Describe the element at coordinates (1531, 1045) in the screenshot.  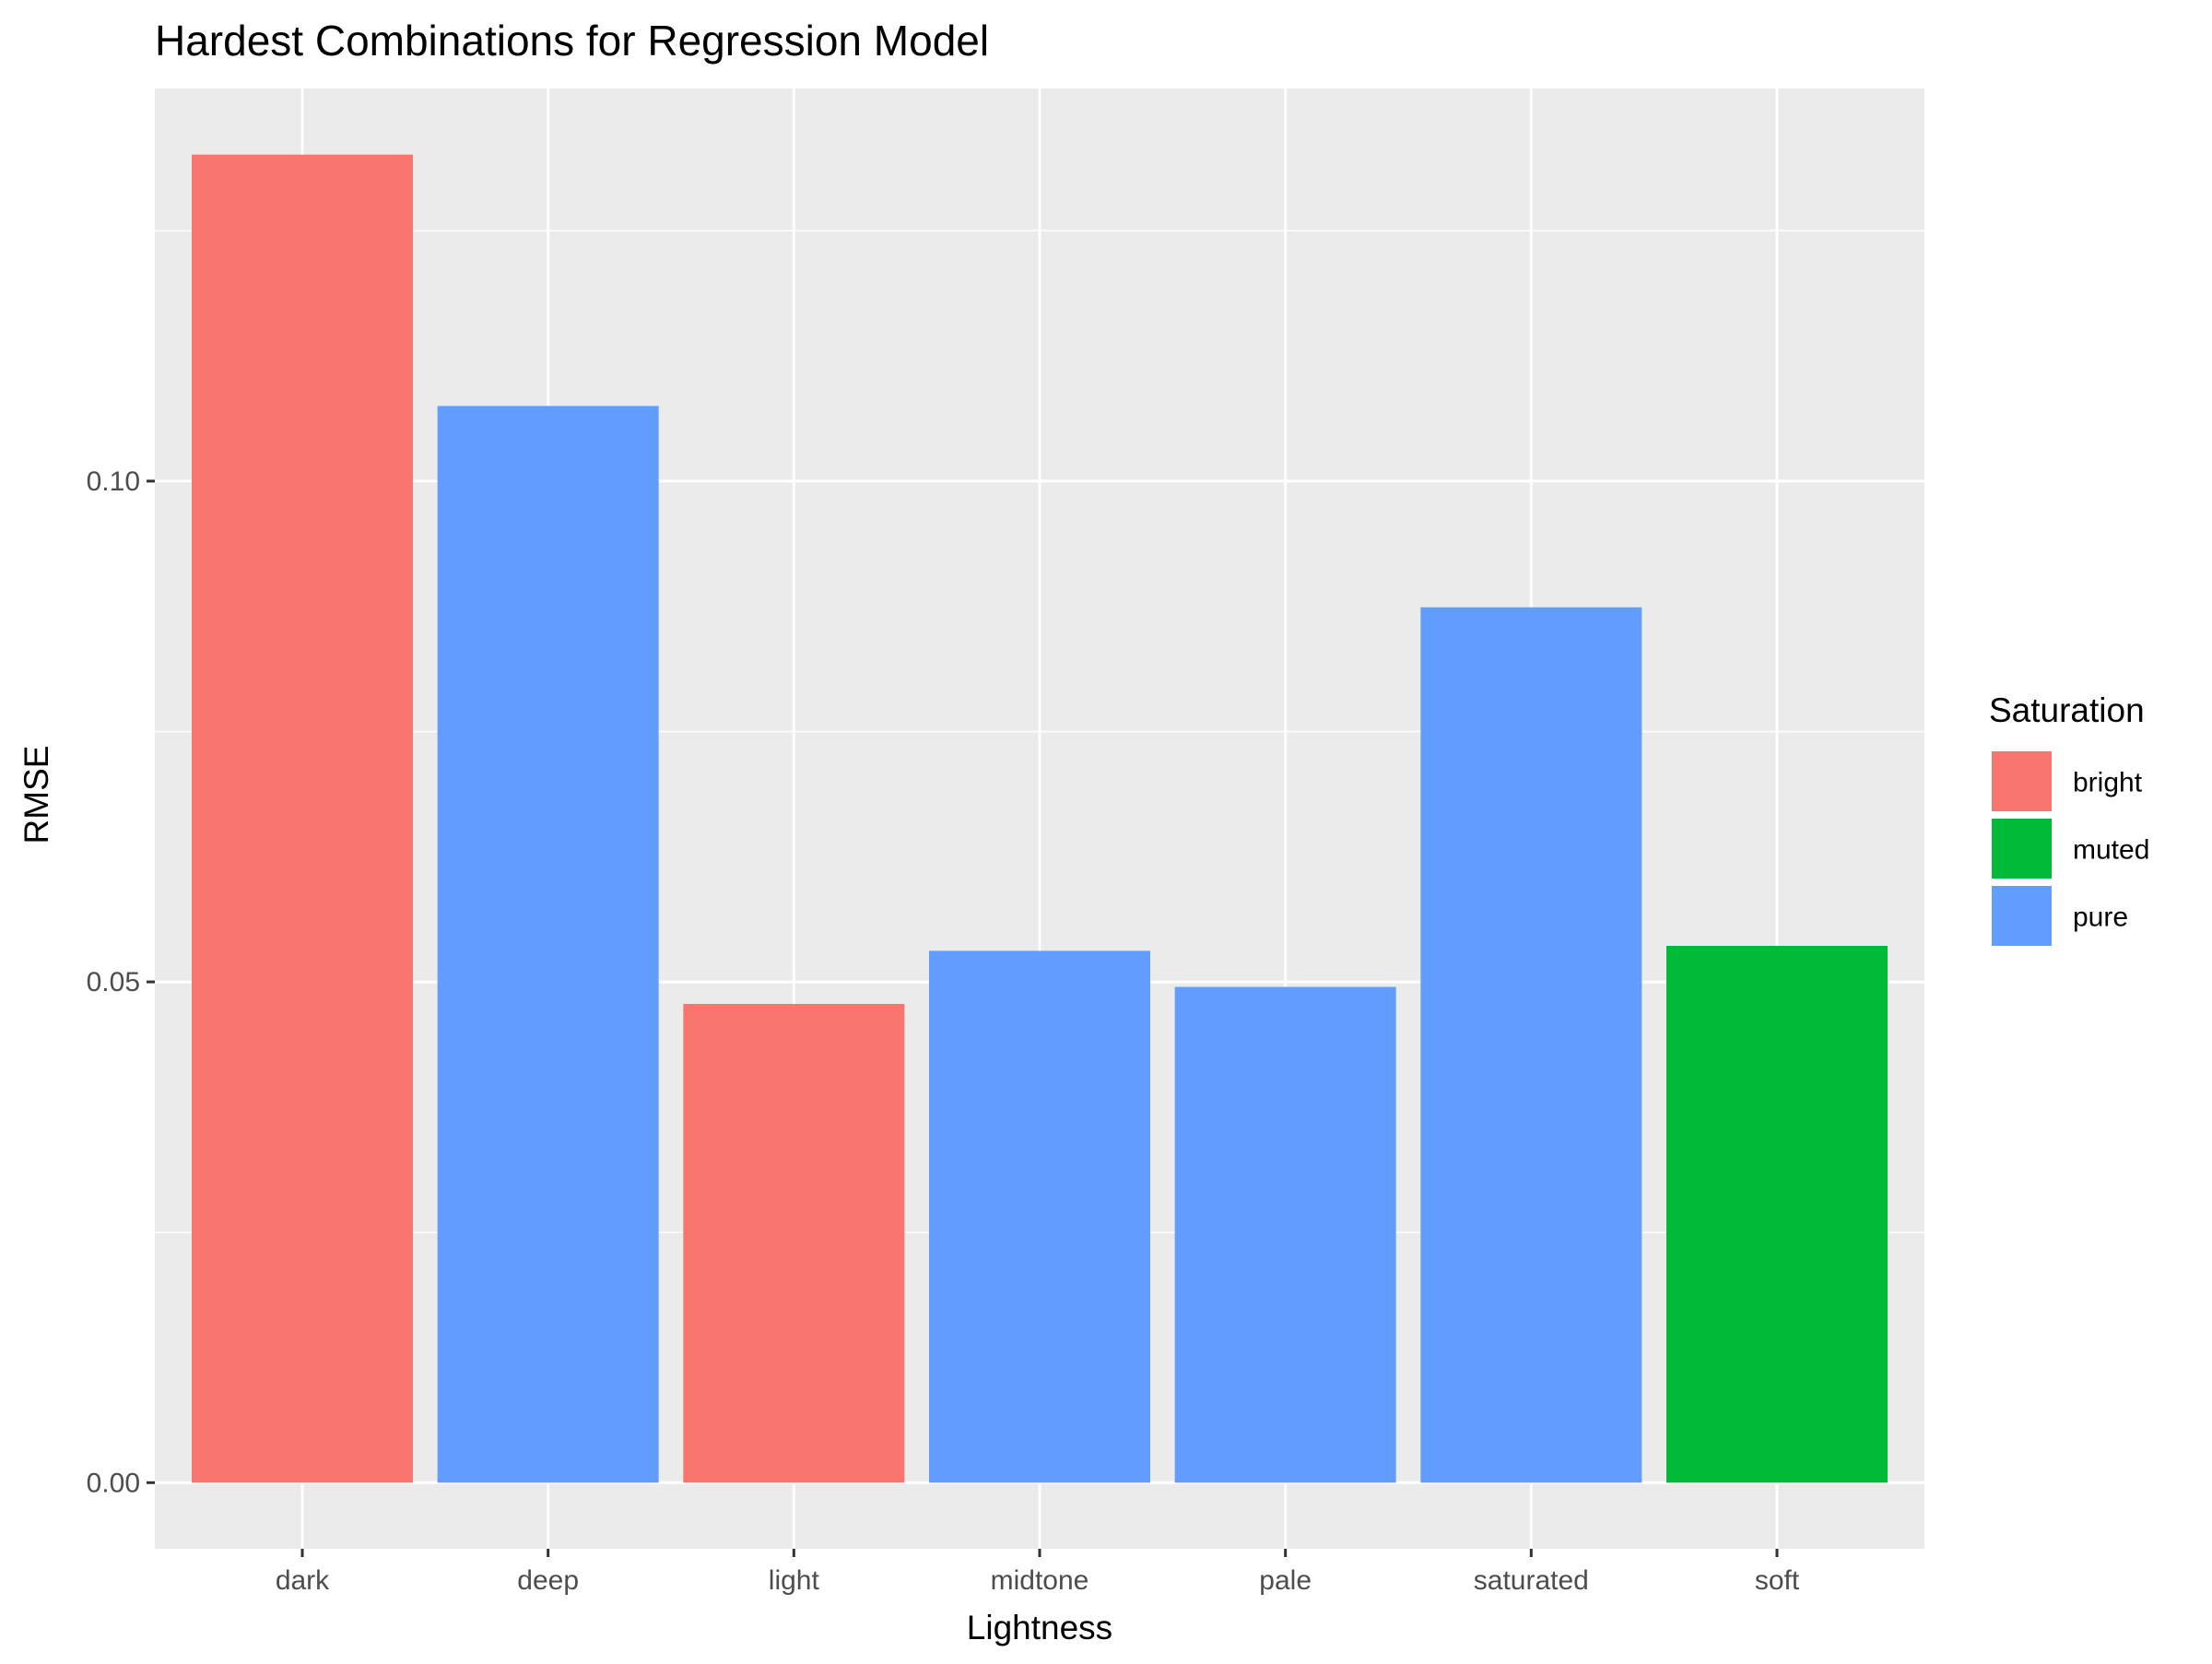
I see `bar-saturated` at that location.